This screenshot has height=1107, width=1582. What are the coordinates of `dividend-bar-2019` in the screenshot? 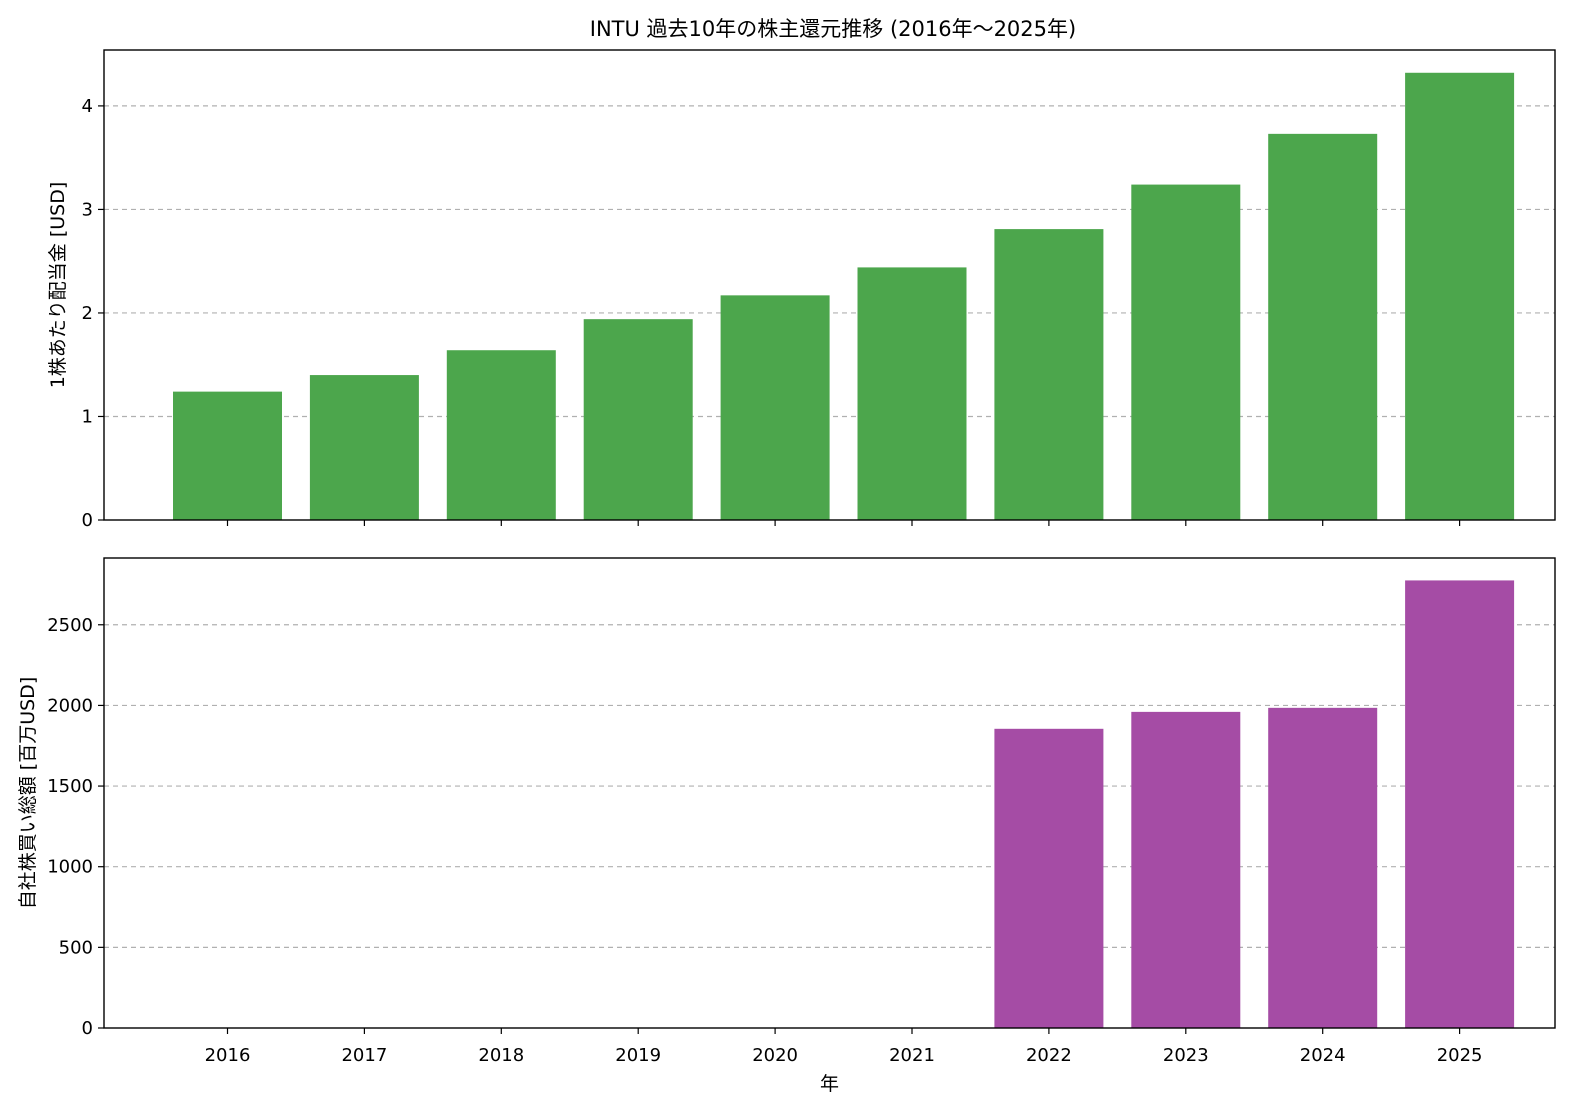 It's located at (638, 419).